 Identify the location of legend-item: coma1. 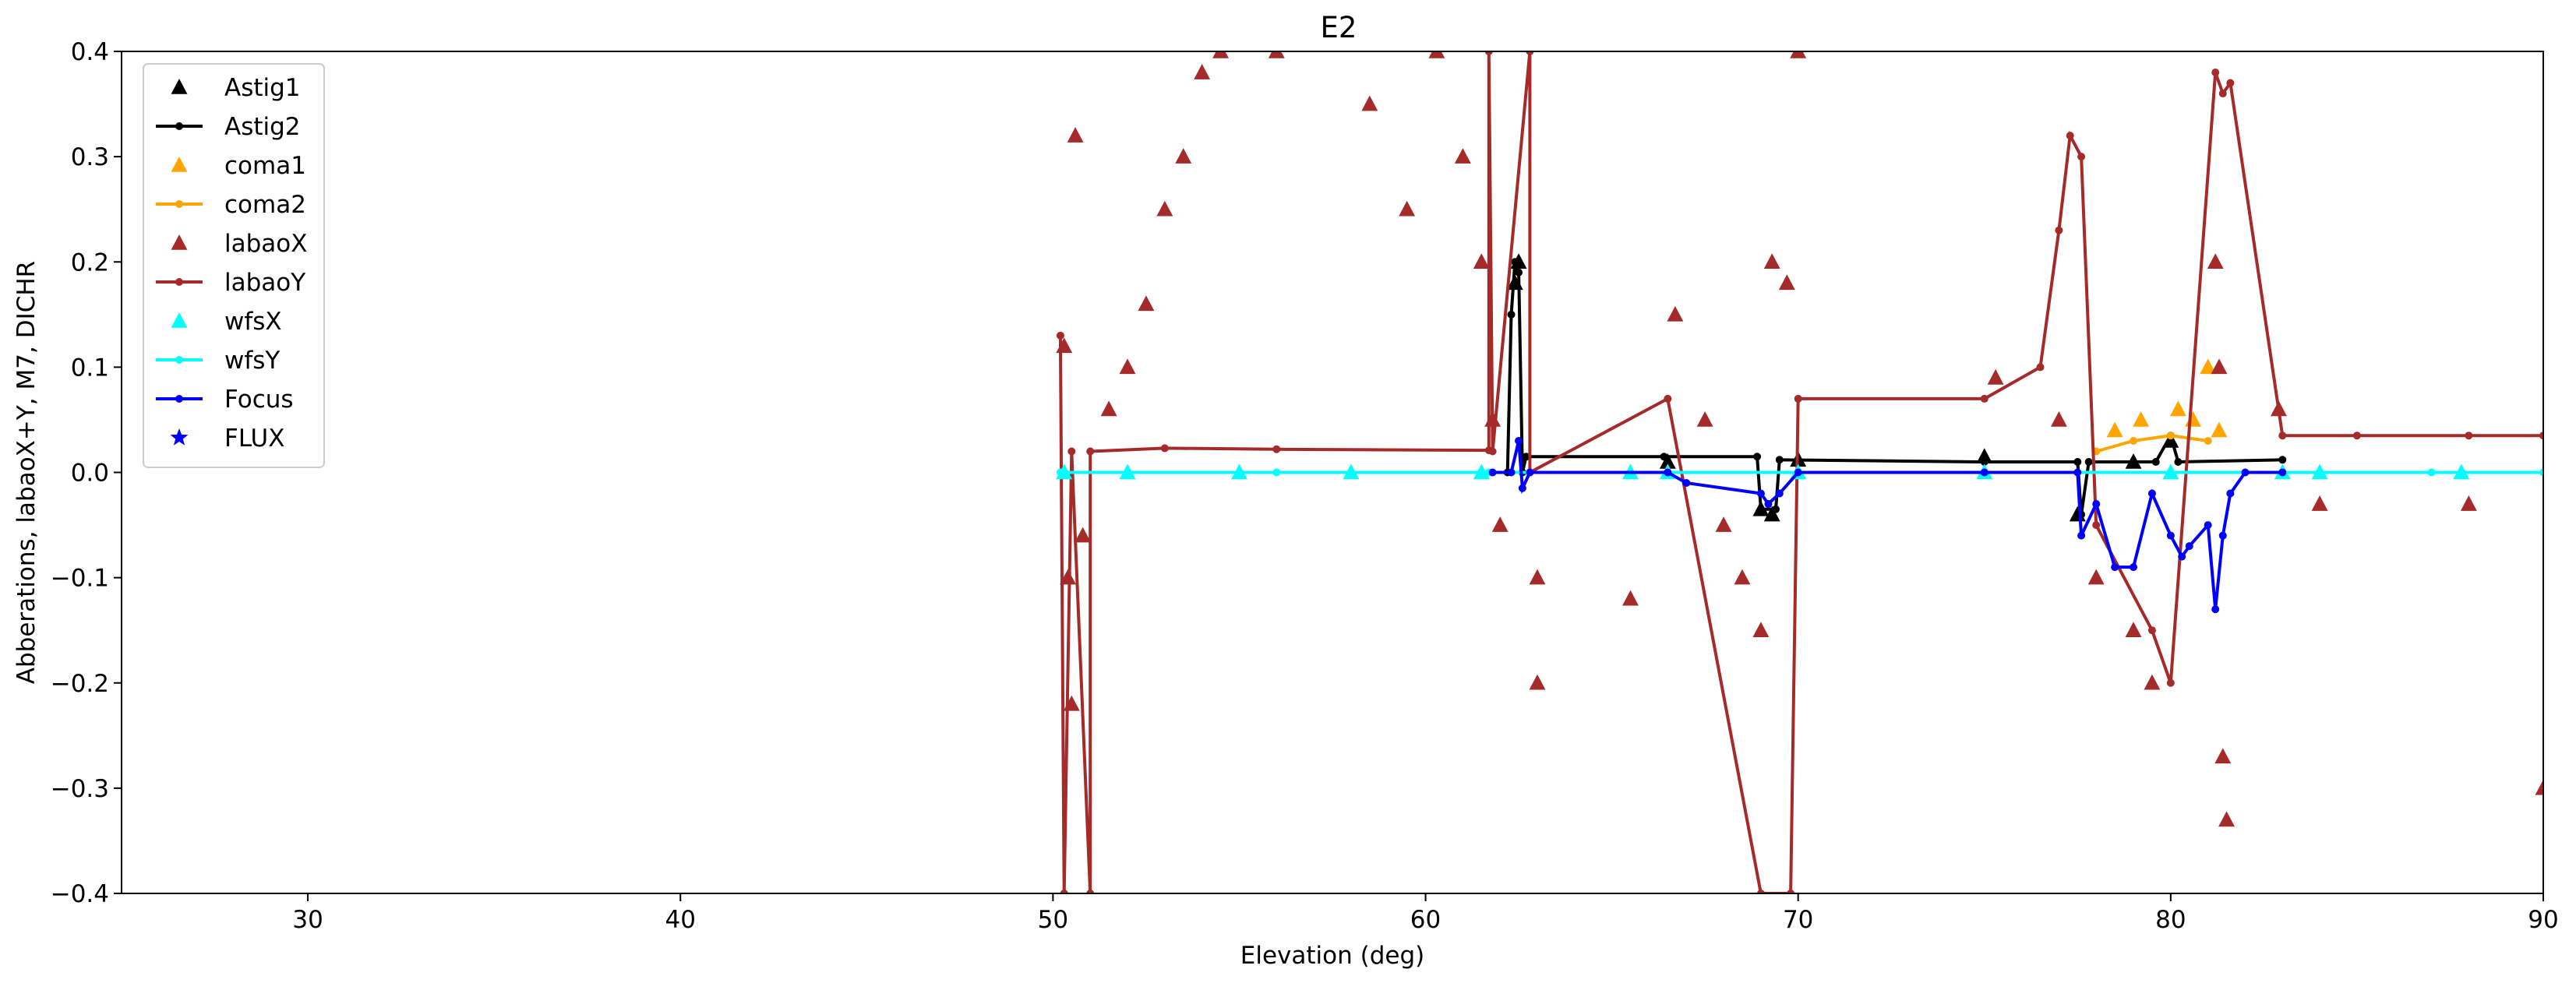
(238, 166).